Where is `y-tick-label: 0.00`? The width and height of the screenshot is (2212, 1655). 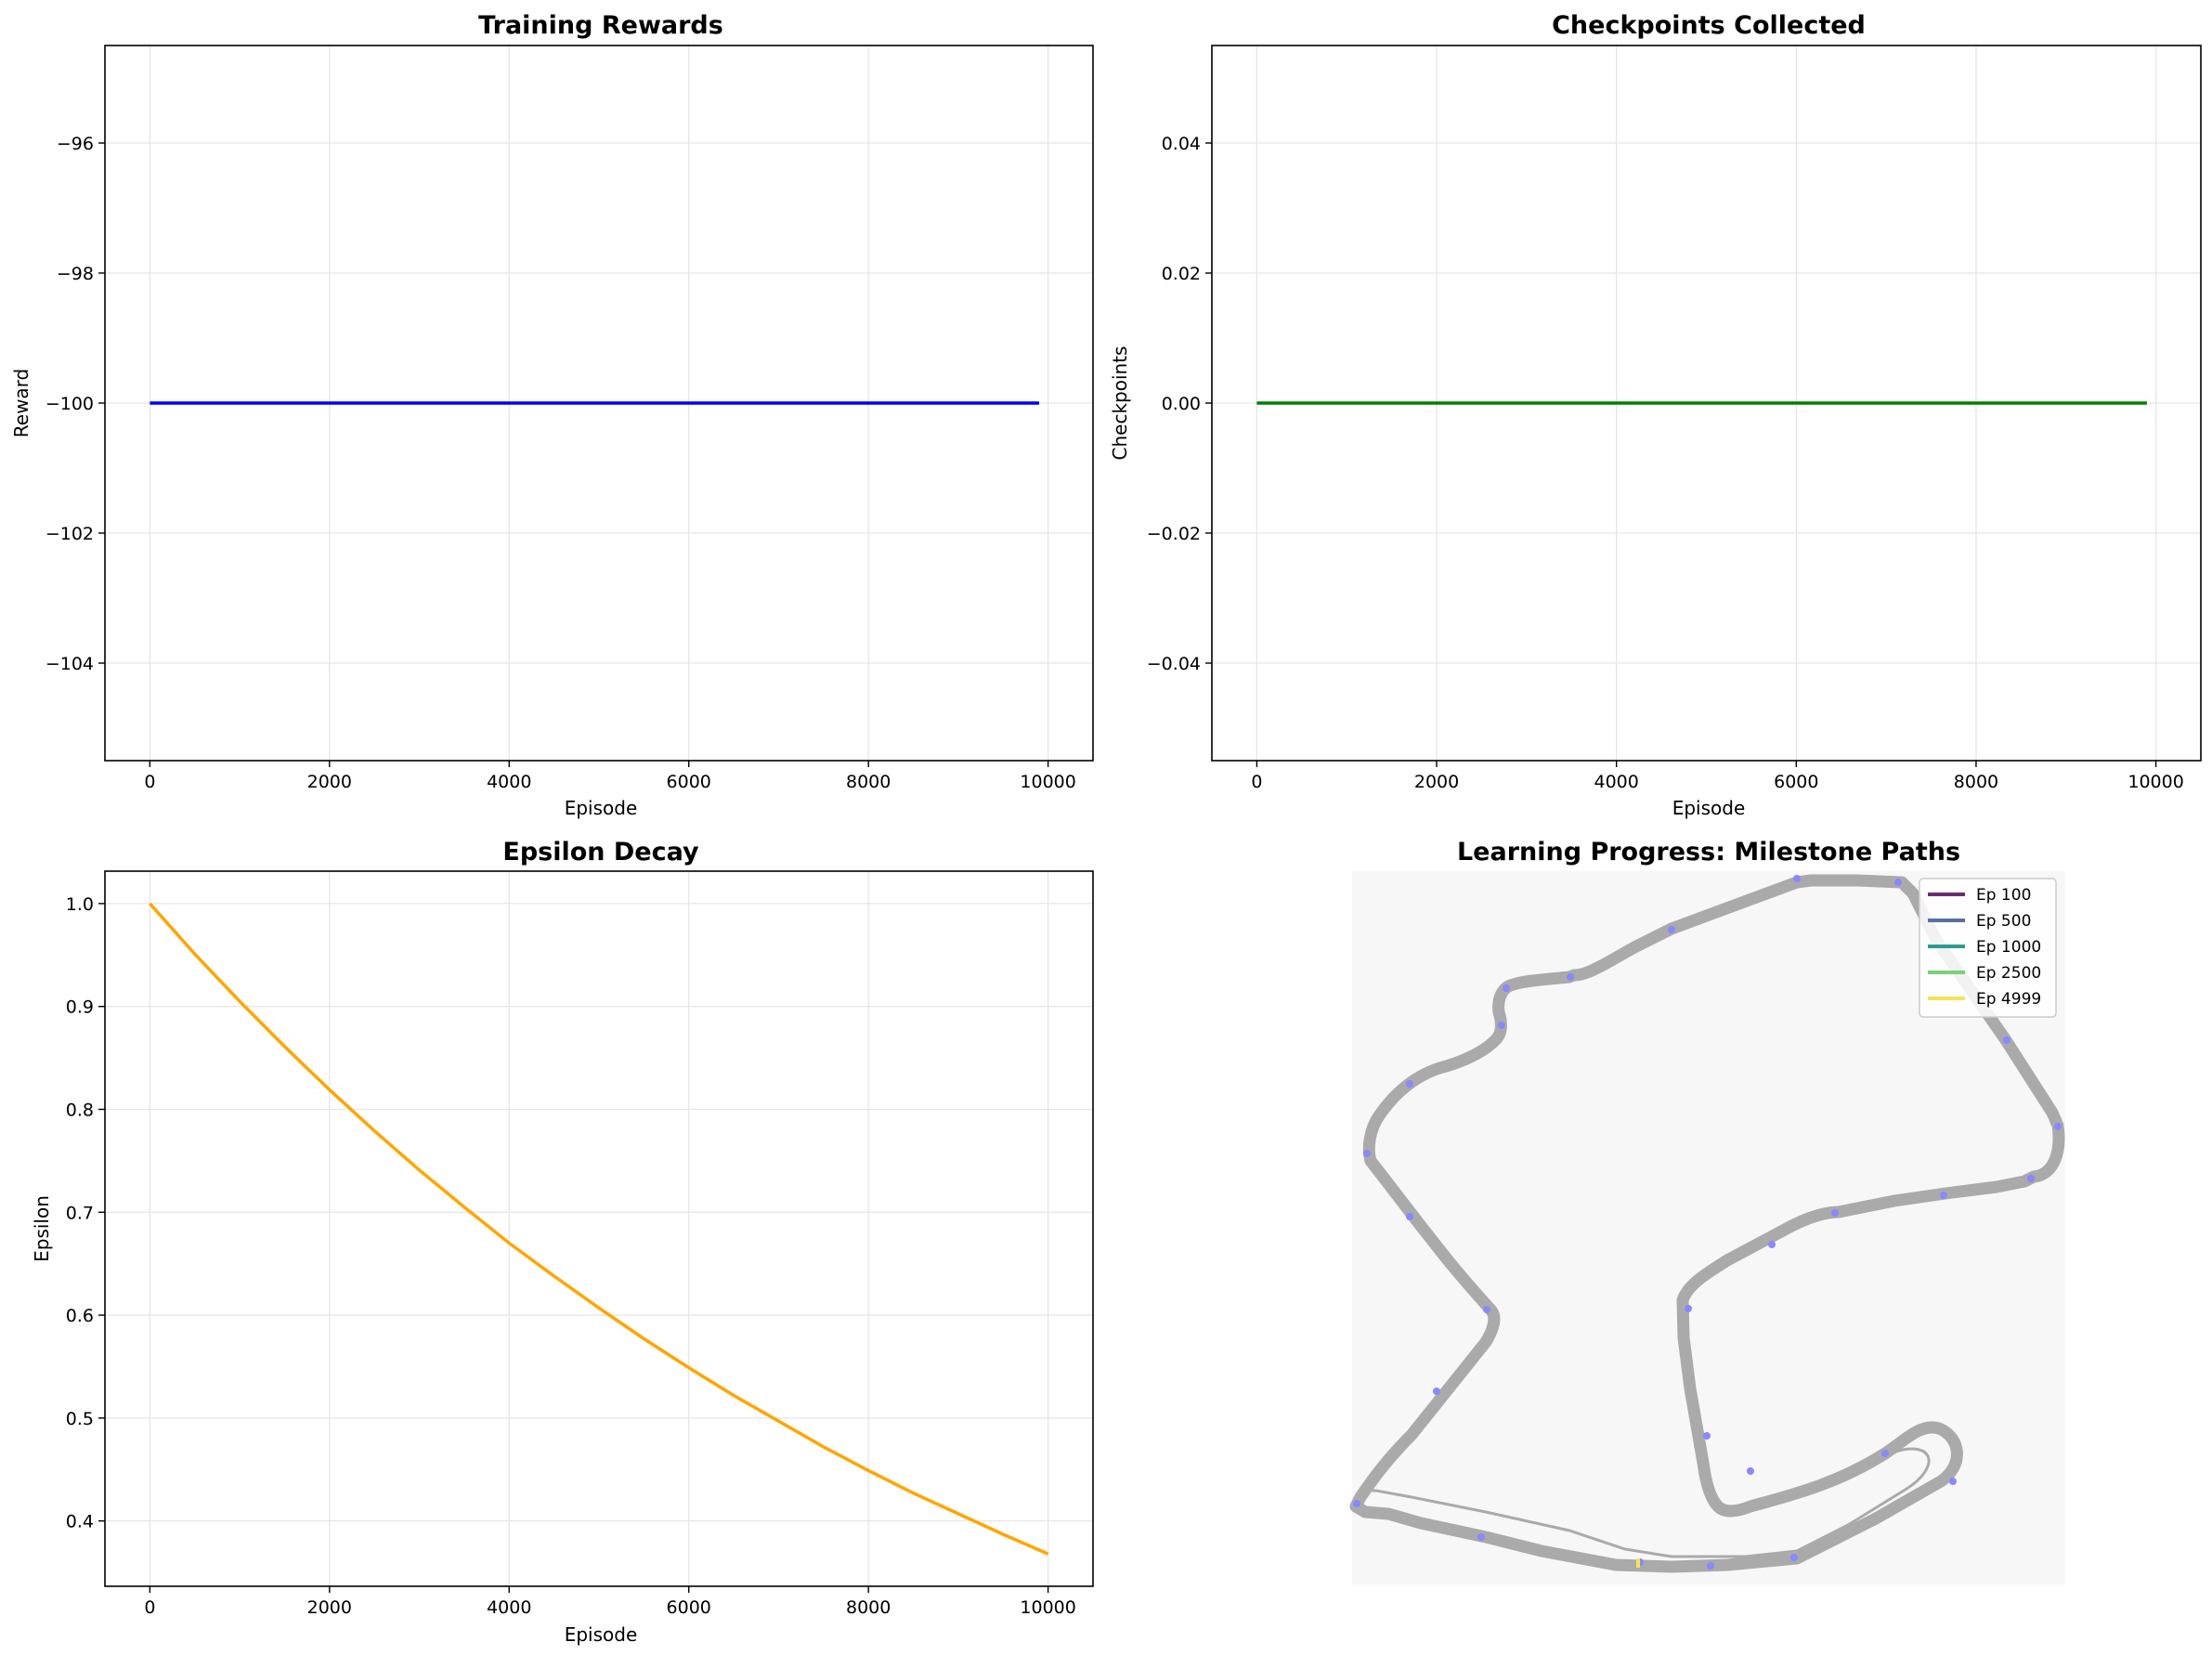
y-tick-label: 0.00 is located at coordinates (1181, 404).